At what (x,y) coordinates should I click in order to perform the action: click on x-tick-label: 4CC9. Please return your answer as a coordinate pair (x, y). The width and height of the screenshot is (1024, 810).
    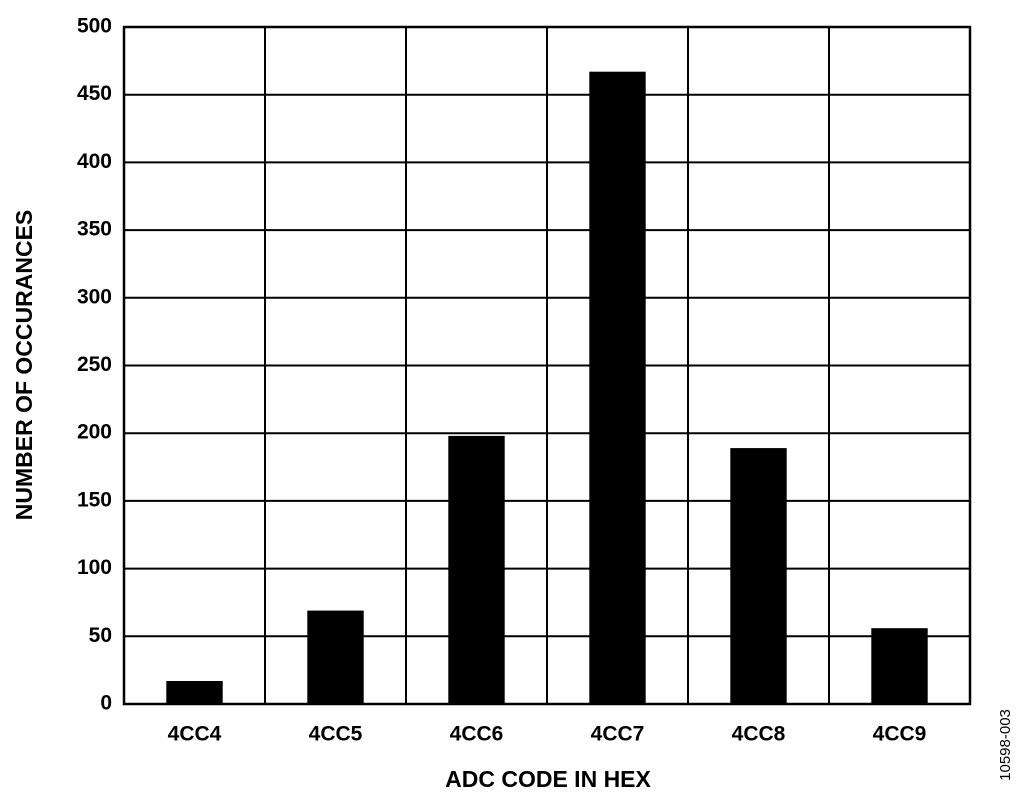
    Looking at the image, I should click on (900, 734).